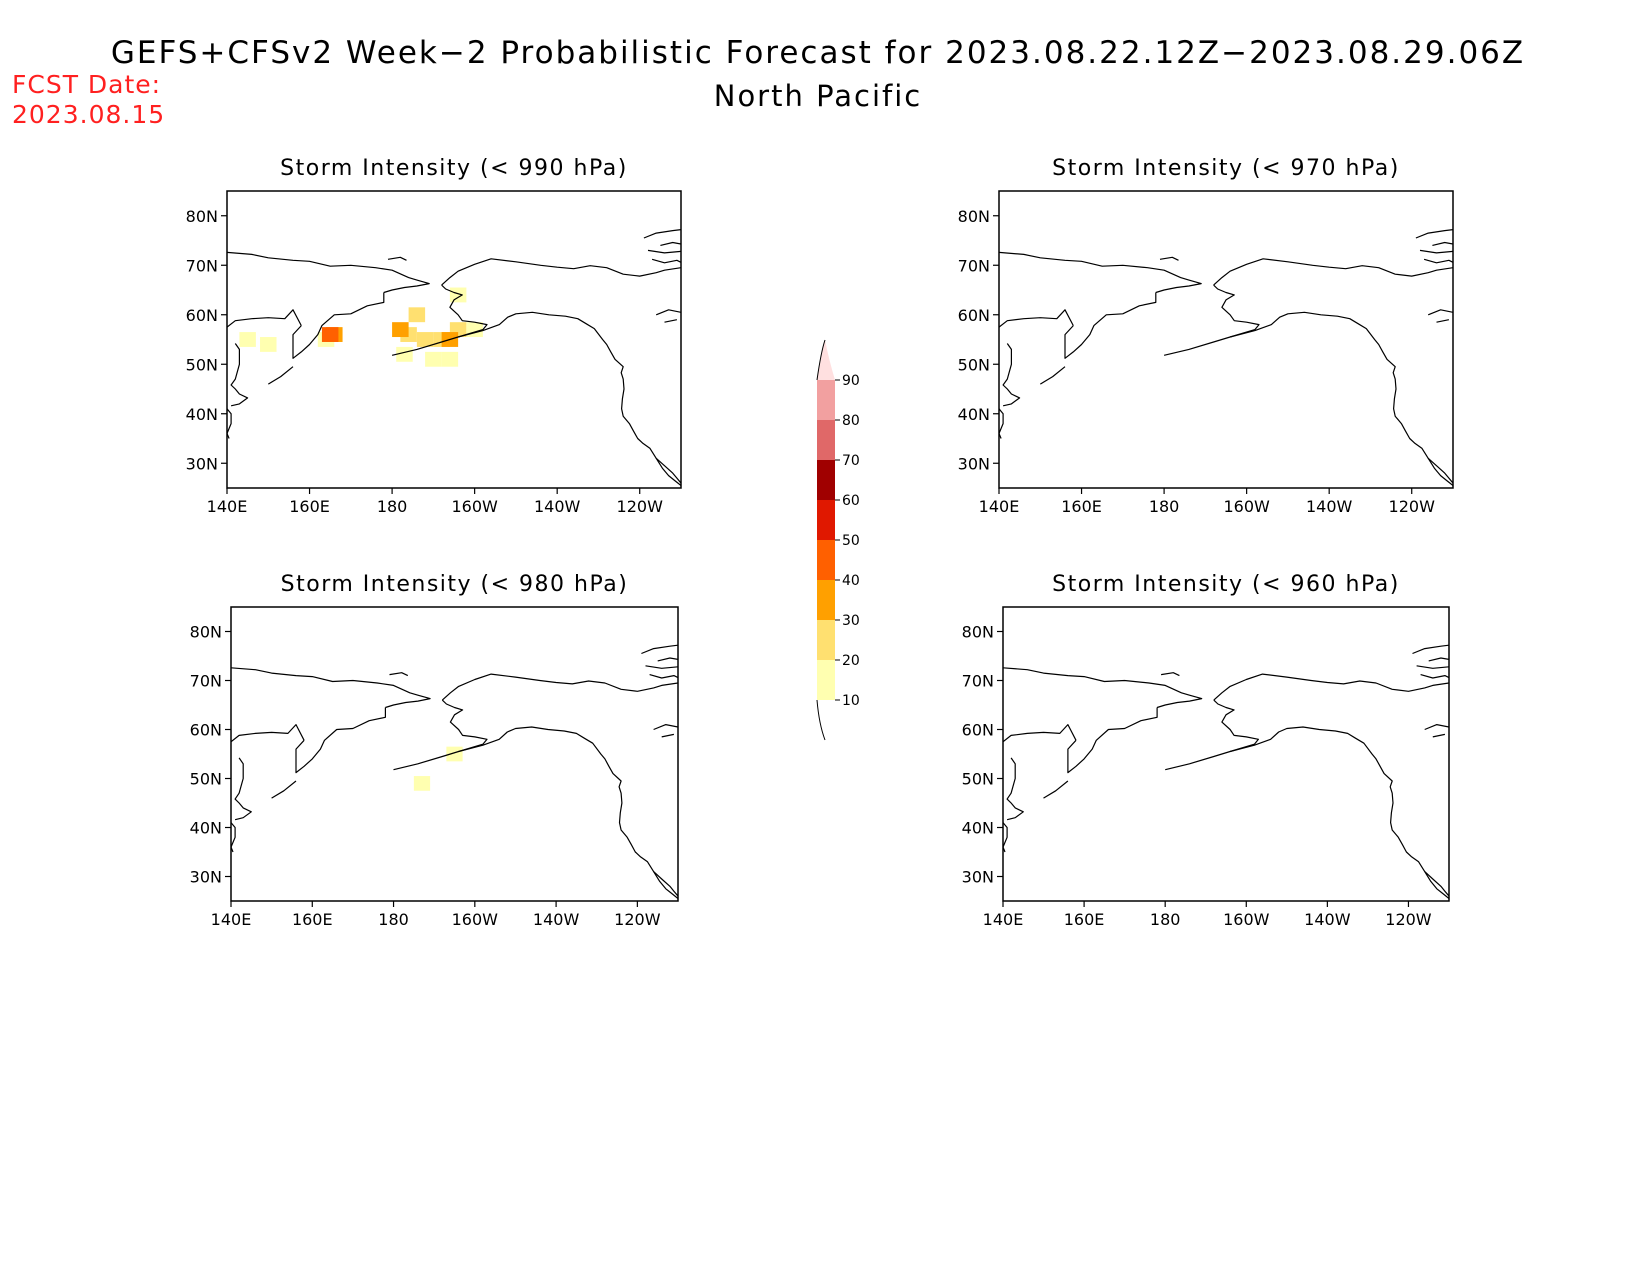  What do you see at coordinates (88, 114) in the screenshot?
I see `fcst-date-value: 2023.08.15` at bounding box center [88, 114].